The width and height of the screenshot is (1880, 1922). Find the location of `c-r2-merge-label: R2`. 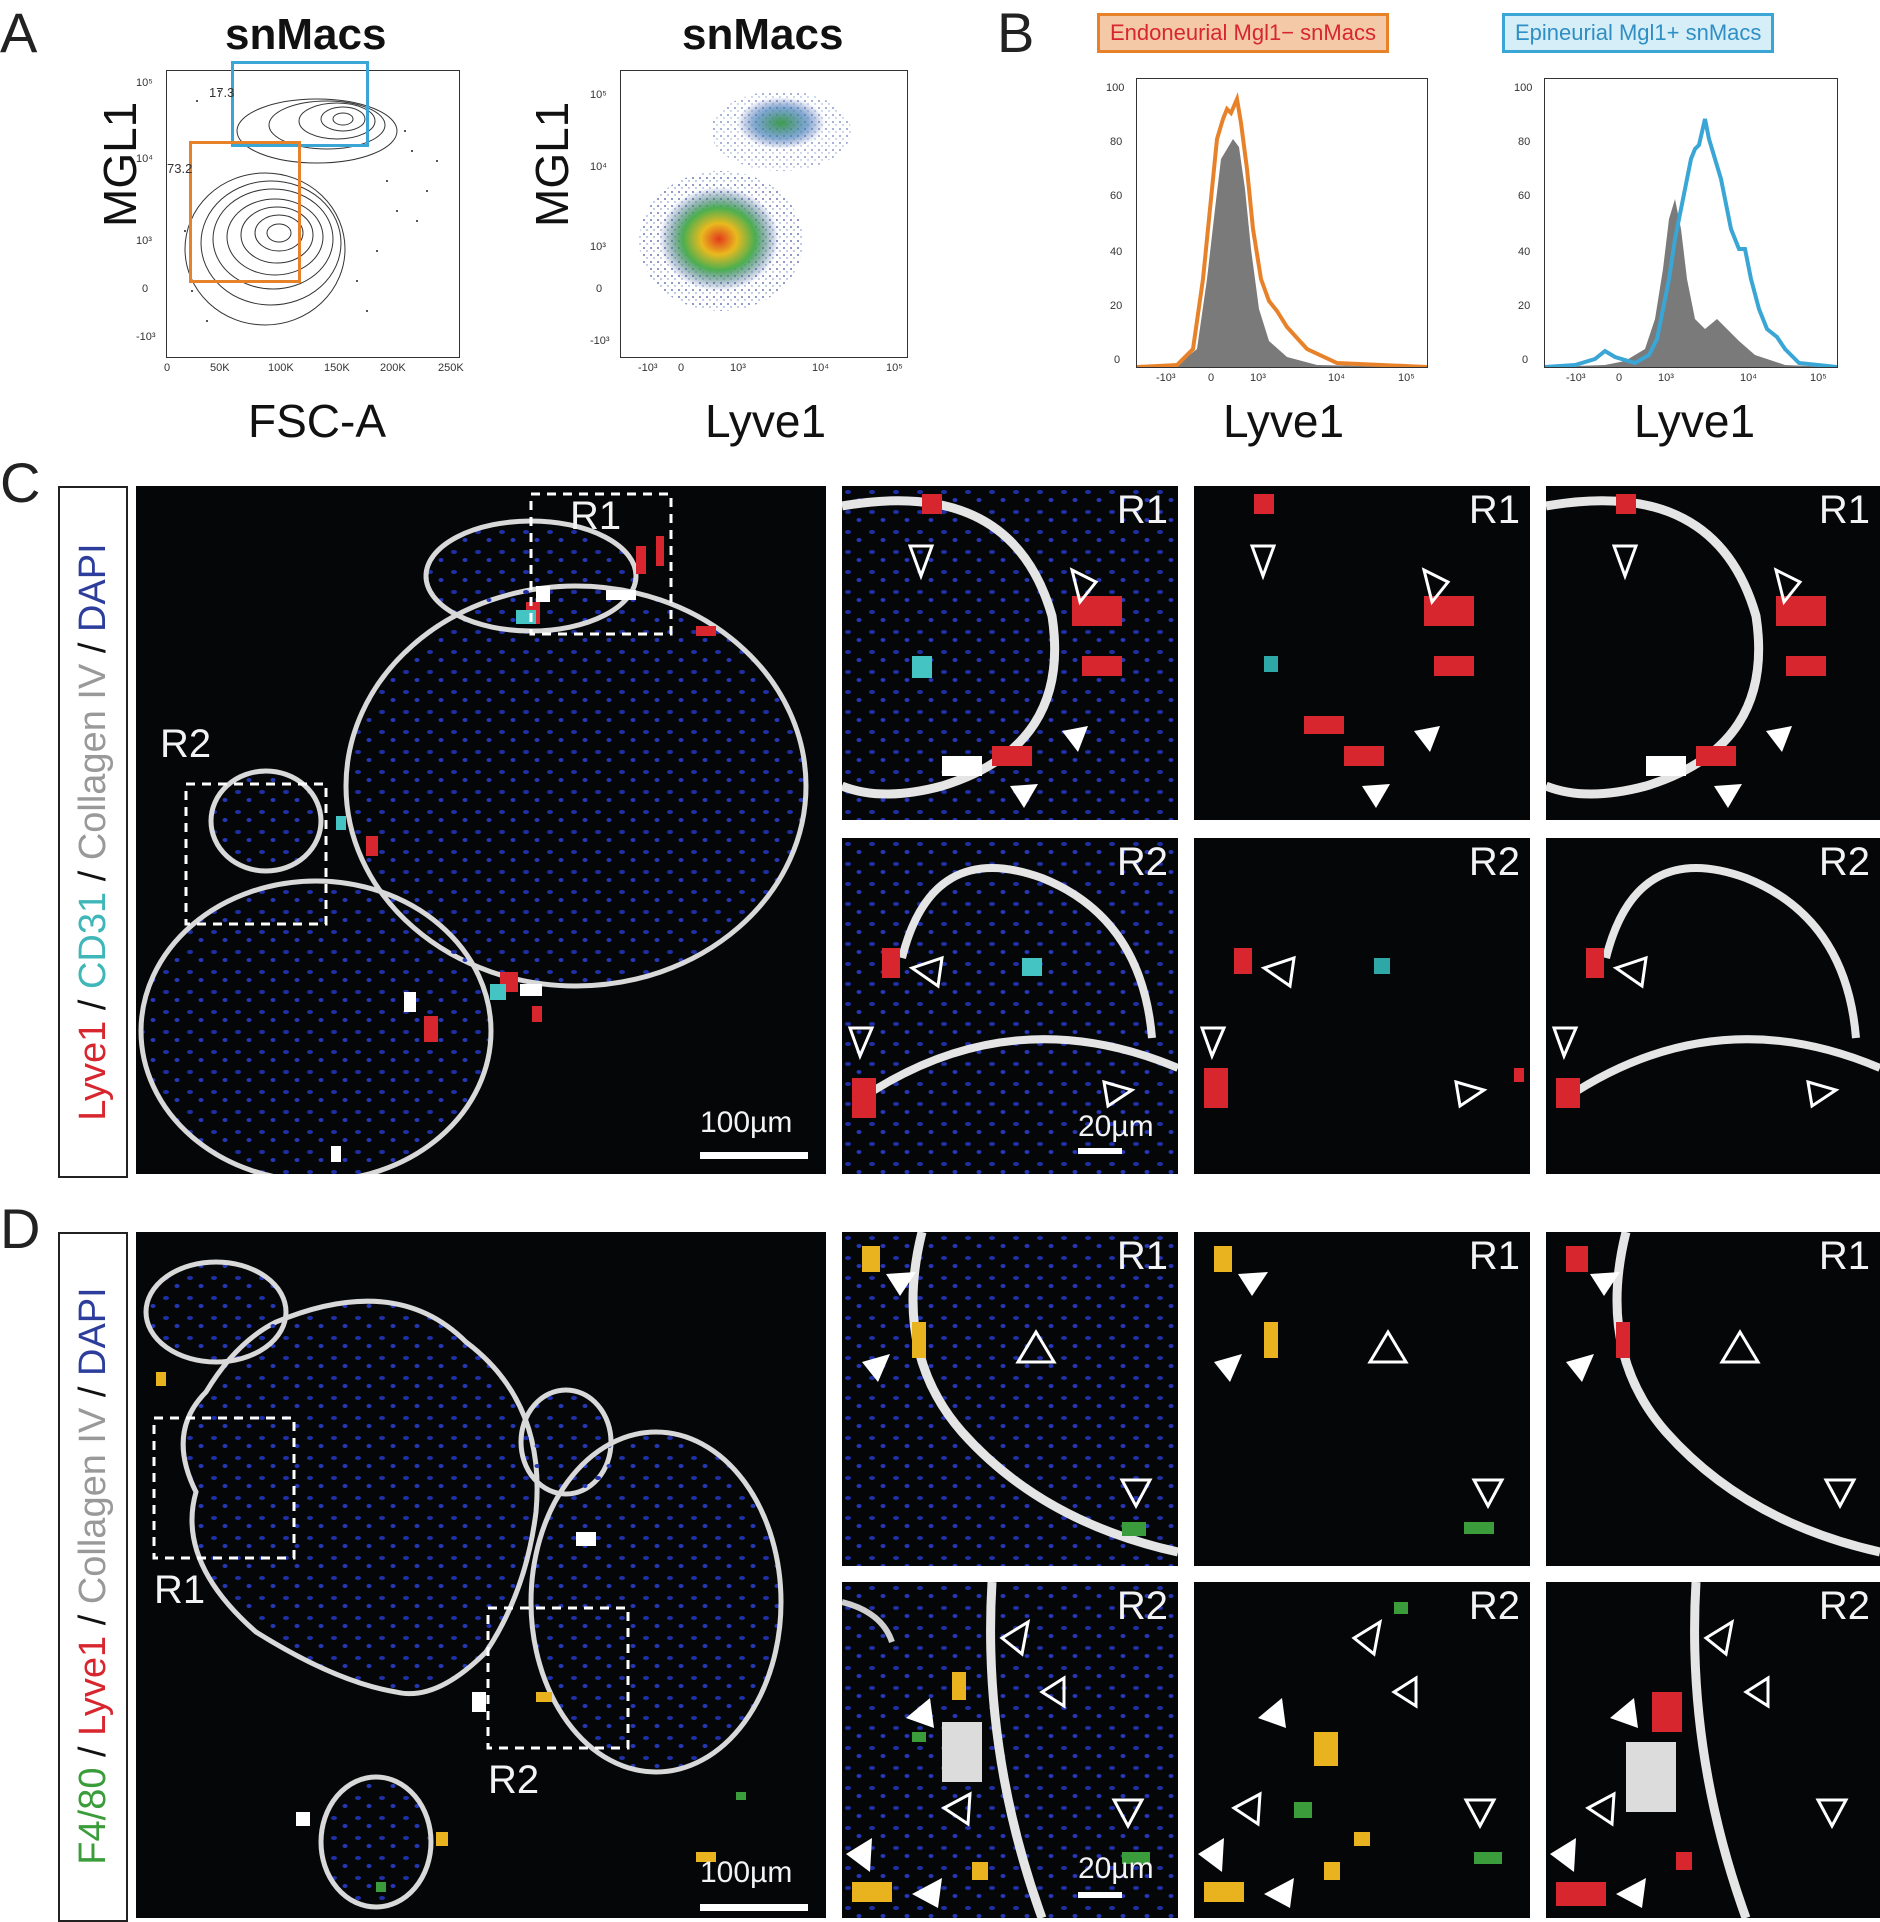

c-r2-merge-label: R2 is located at coordinates (1142, 862).